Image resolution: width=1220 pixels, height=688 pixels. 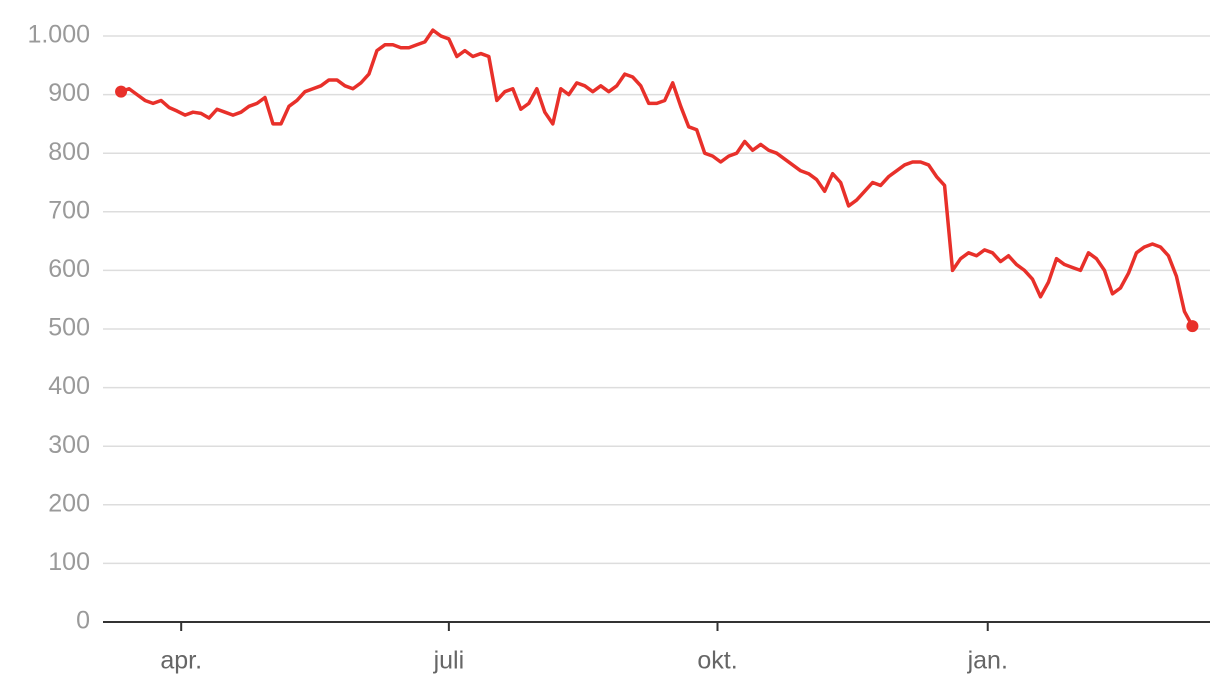 What do you see at coordinates (717, 661) in the screenshot?
I see `x-tick-label: okt.` at bounding box center [717, 661].